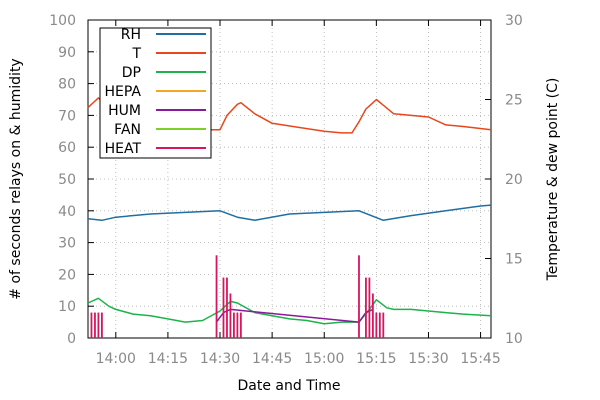 The width and height of the screenshot is (600, 400). I want to click on legend-box, so click(155, 93).